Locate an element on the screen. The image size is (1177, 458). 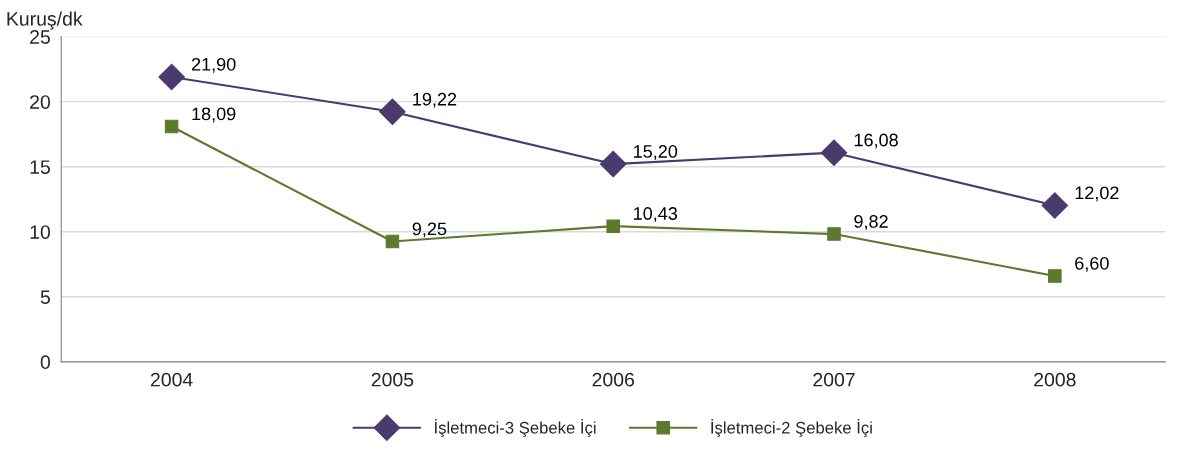
legend-label: İşletmeci-3 Şebeke İçi is located at coordinates (515, 428).